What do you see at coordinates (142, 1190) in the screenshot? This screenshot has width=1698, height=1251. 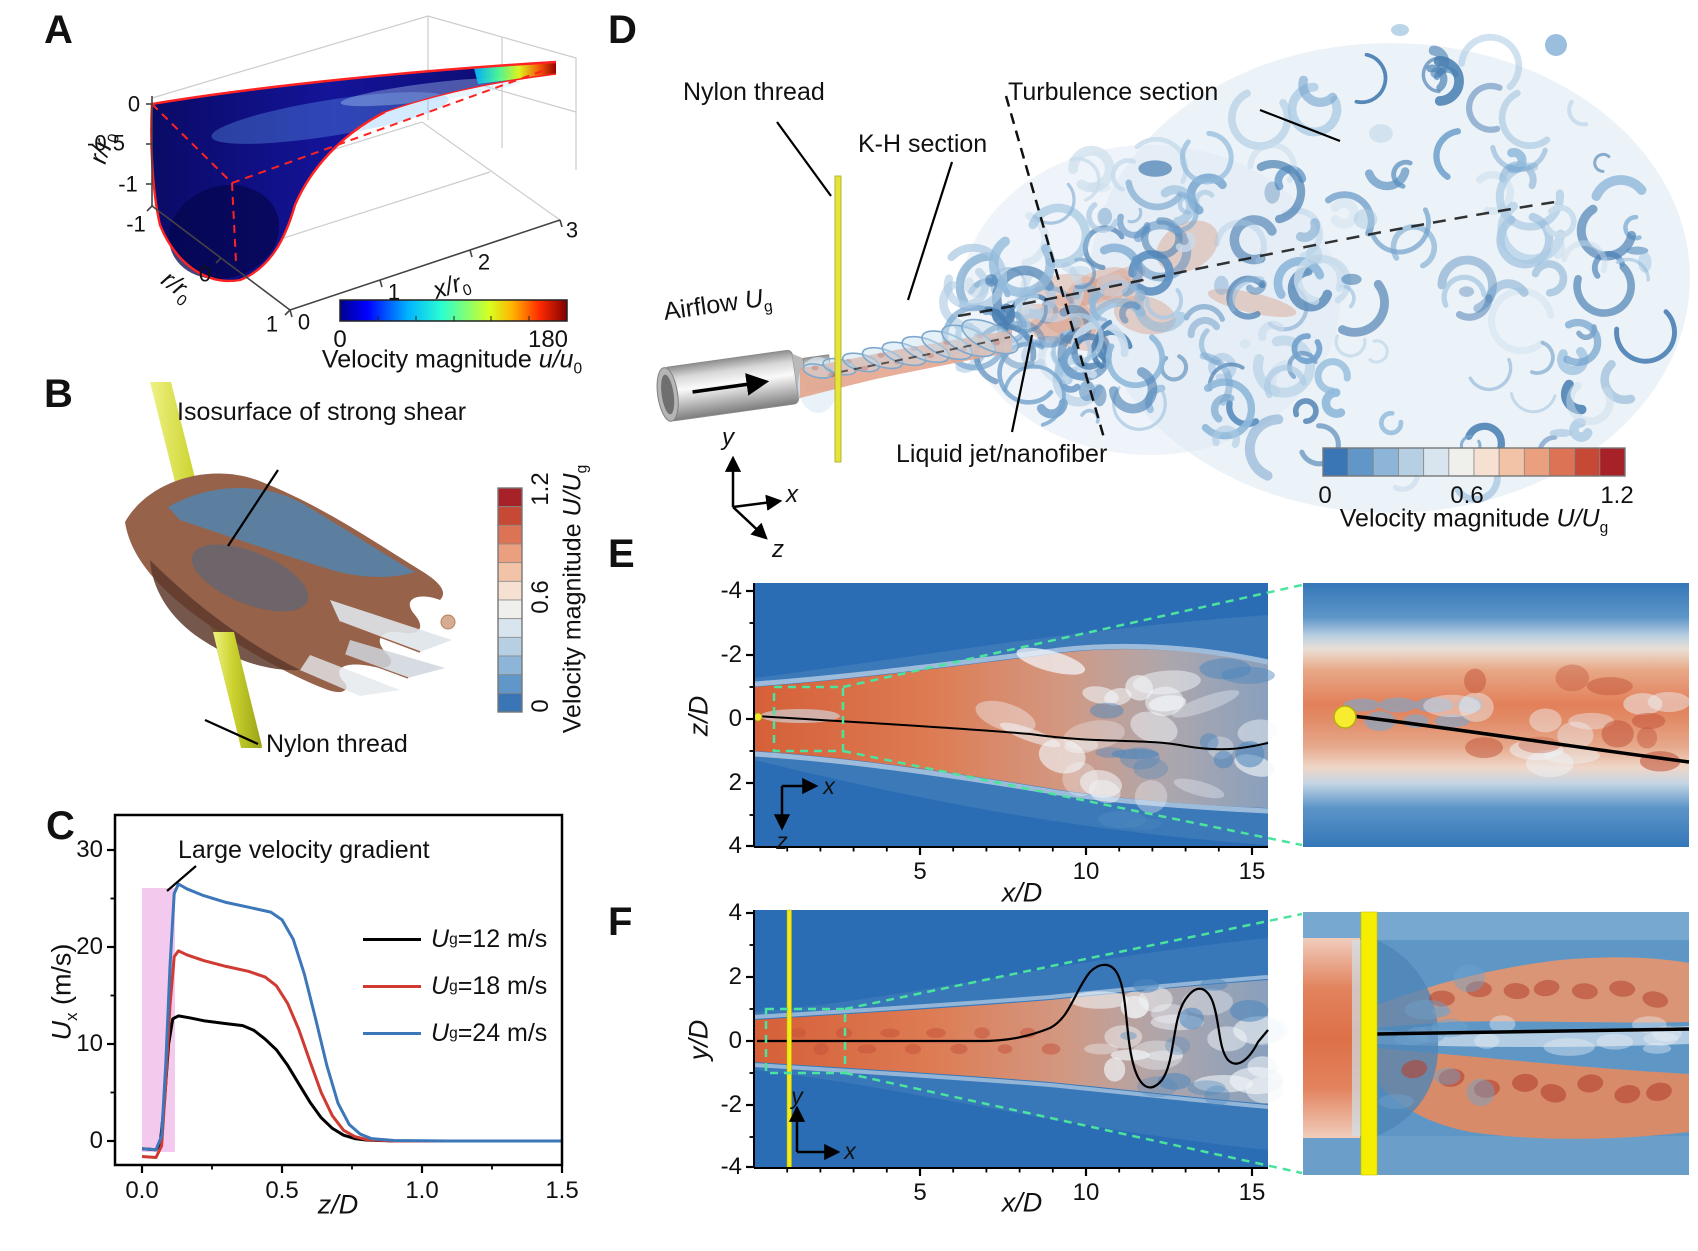 I see `c-x-tick: 0.0` at bounding box center [142, 1190].